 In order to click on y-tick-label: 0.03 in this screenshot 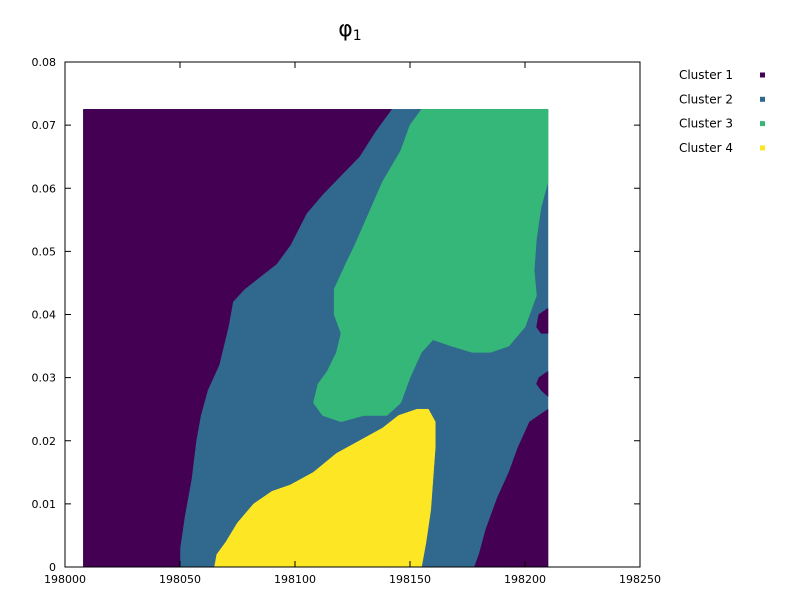, I will do `click(44, 378)`.